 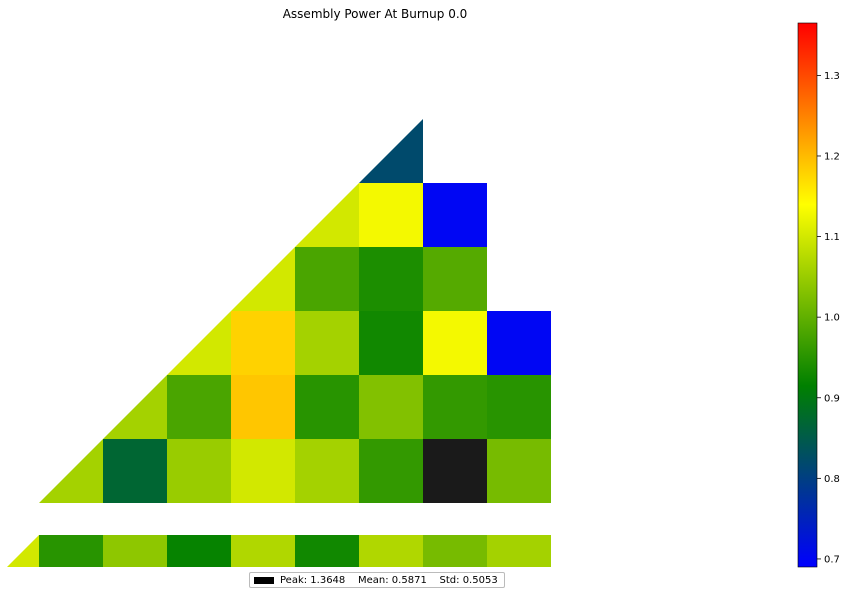 I want to click on colorbar-tick-label: 1.1, so click(x=832, y=237).